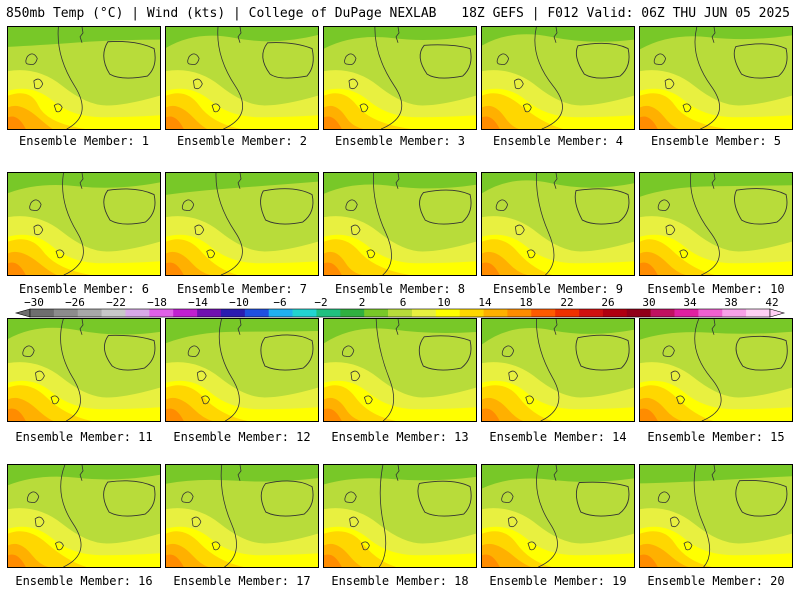  I want to click on ensemble-member-label: Ensemble Member: 13, so click(400, 437).